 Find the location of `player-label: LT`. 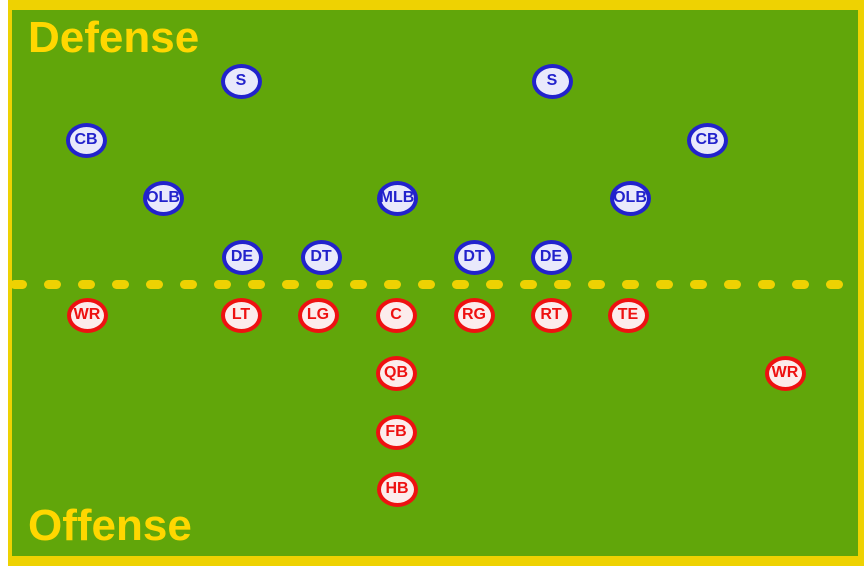

player-label: LT is located at coordinates (241, 314).